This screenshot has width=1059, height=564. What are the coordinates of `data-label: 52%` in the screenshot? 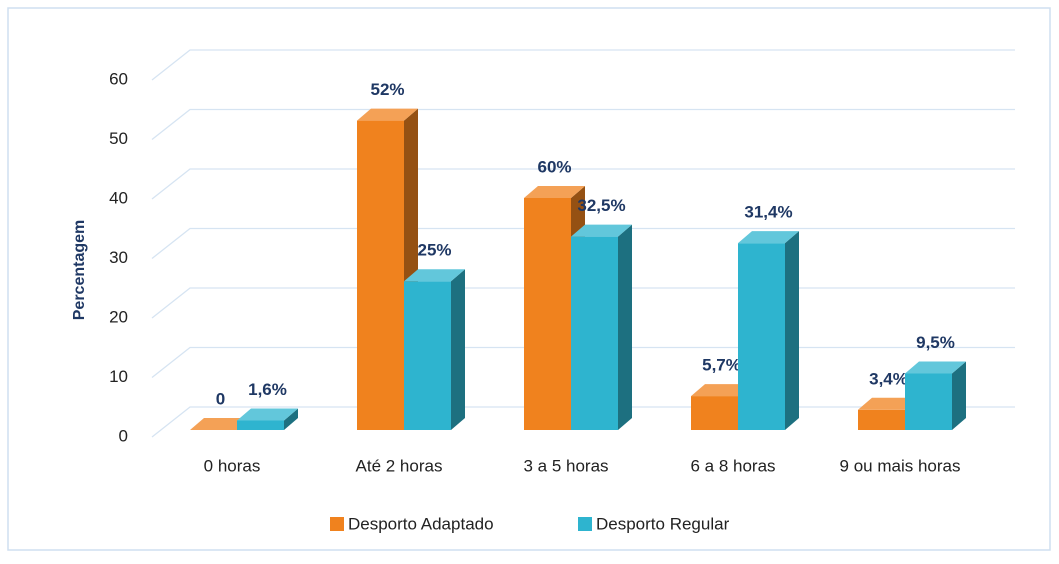 It's located at (387, 89).